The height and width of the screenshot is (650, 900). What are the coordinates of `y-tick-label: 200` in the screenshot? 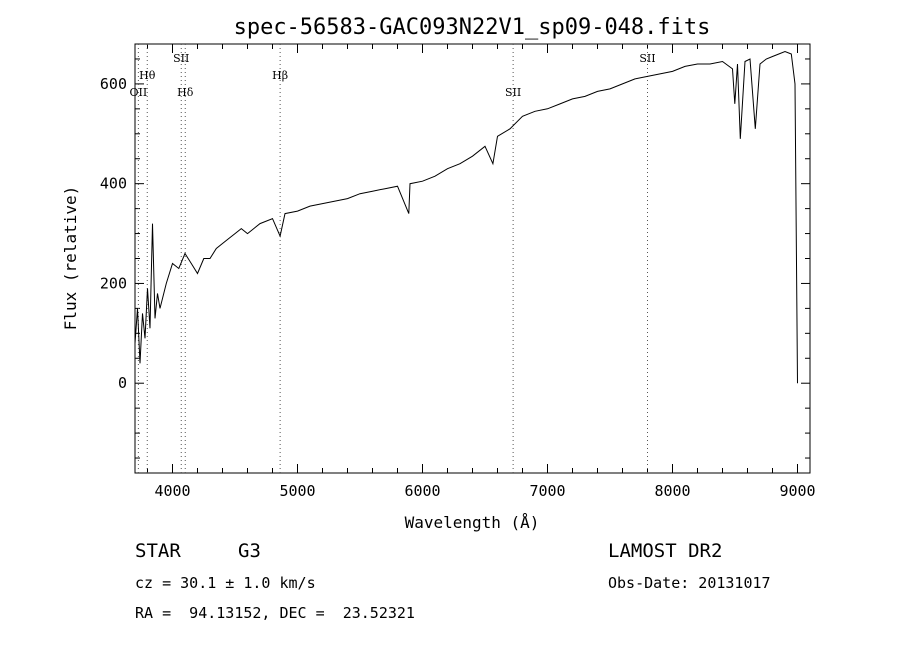 It's located at (113, 283).